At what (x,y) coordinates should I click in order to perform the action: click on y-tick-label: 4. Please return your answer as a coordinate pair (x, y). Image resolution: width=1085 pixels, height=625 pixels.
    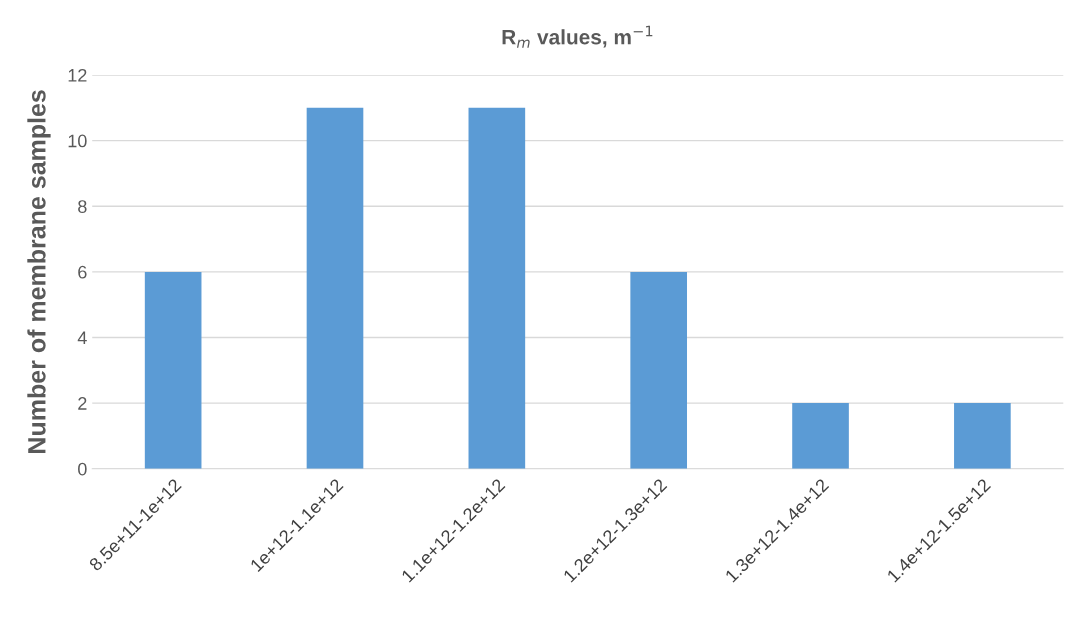
    Looking at the image, I should click on (82, 338).